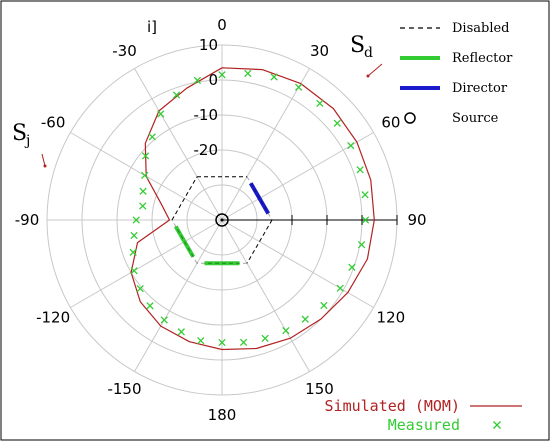 This screenshot has height=441, width=550. Describe the element at coordinates (222, 25) in the screenshot. I see `angle-tick-label: 0` at that location.